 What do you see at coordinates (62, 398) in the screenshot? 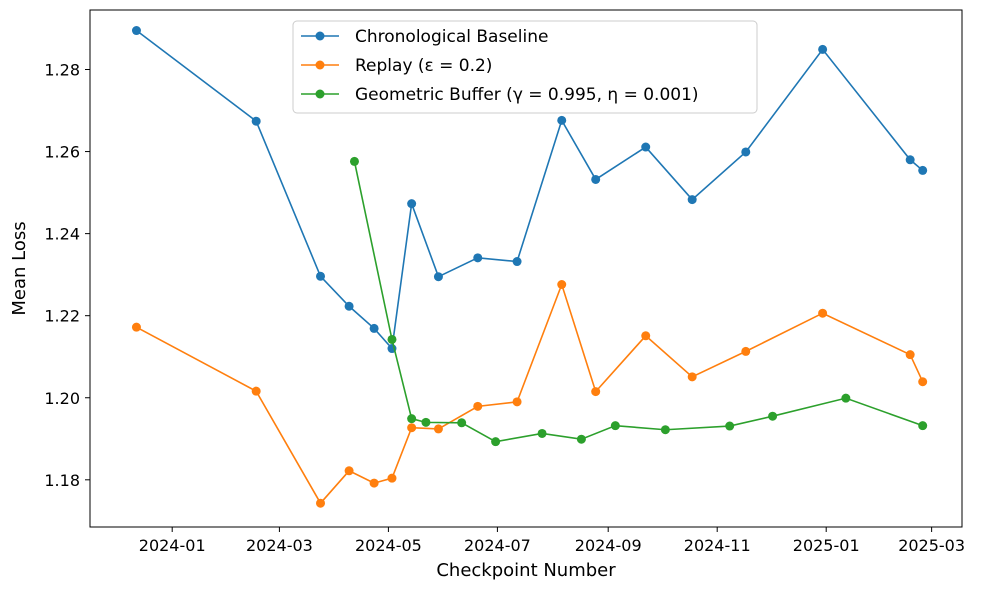
I see `y-tick-label: 1.20` at bounding box center [62, 398].